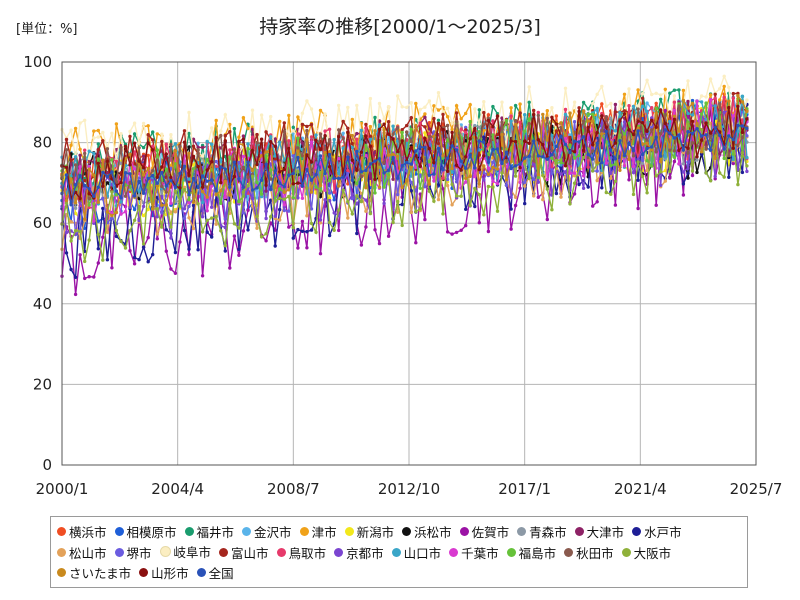 This screenshot has width=800, height=600. Describe the element at coordinates (756, 489) in the screenshot. I see `x-tick-label: 2025/7` at that location.